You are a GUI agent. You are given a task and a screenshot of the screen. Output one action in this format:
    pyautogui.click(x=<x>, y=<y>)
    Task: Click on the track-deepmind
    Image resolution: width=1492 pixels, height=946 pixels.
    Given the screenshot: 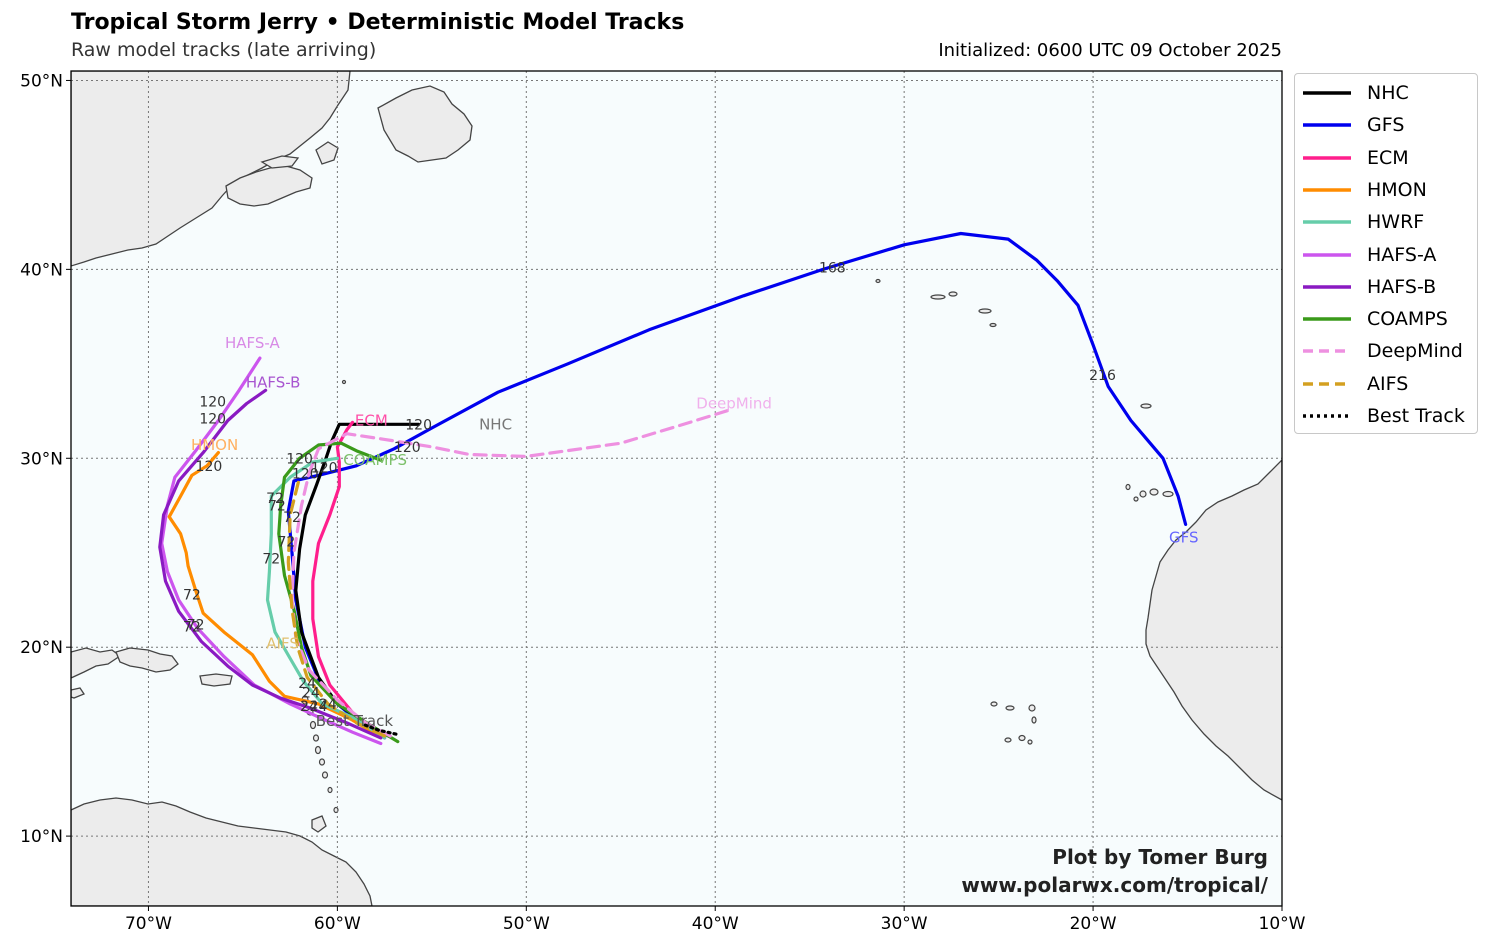 What is the action you would take?
    pyautogui.click(x=512, y=572)
    